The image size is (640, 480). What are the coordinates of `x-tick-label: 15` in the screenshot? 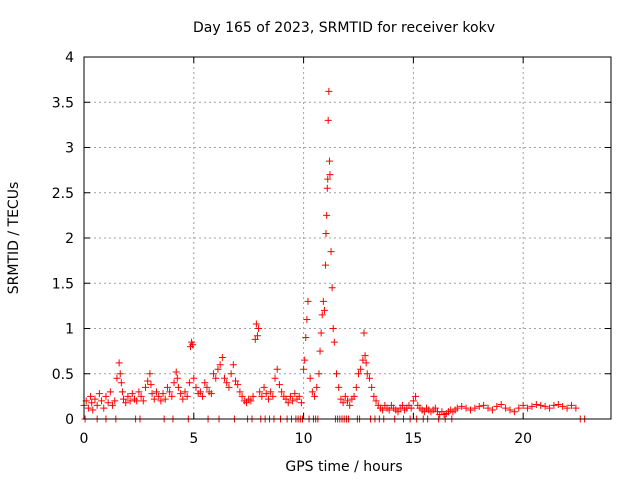 It's located at (413, 439).